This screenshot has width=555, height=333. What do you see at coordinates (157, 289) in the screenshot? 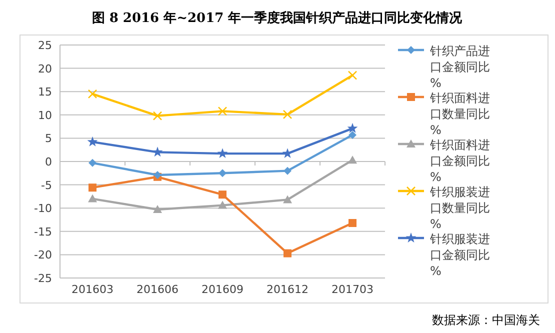
I see `x-tick-label: 201606` at bounding box center [157, 289].